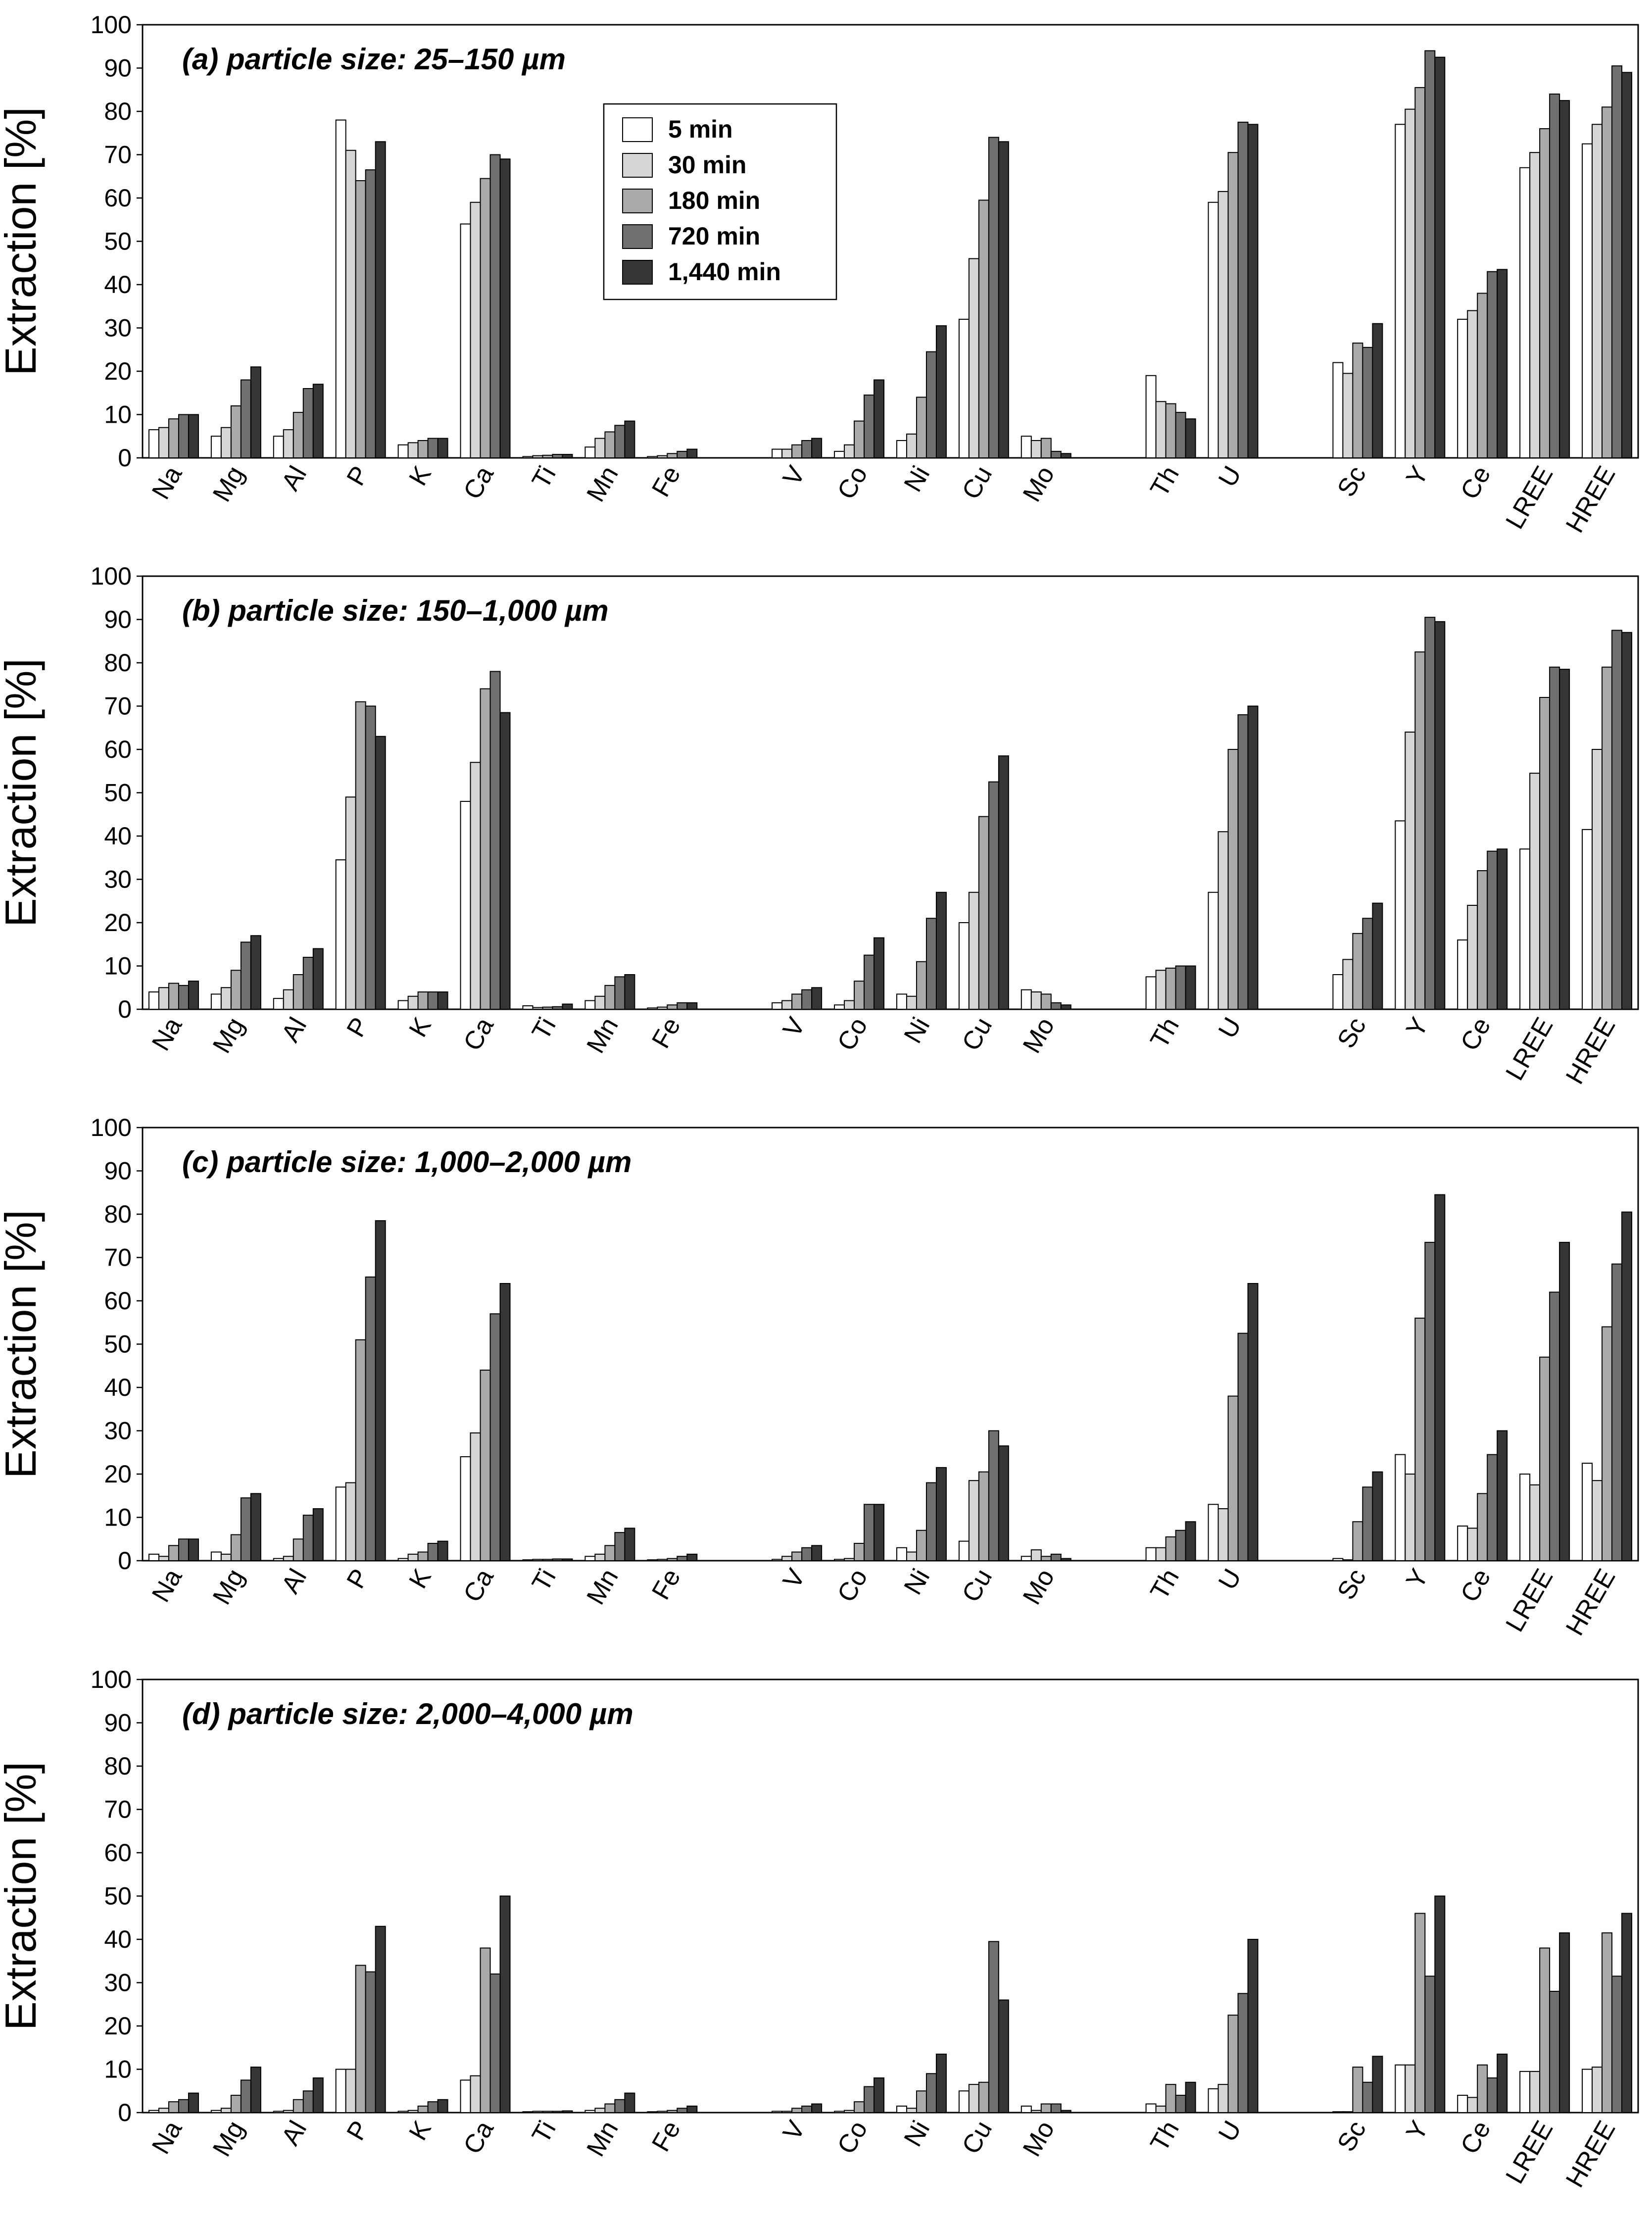 Image resolution: width=1652 pixels, height=2220 pixels. Describe the element at coordinates (1492, 364) in the screenshot. I see `bar-Ce-720min` at that location.